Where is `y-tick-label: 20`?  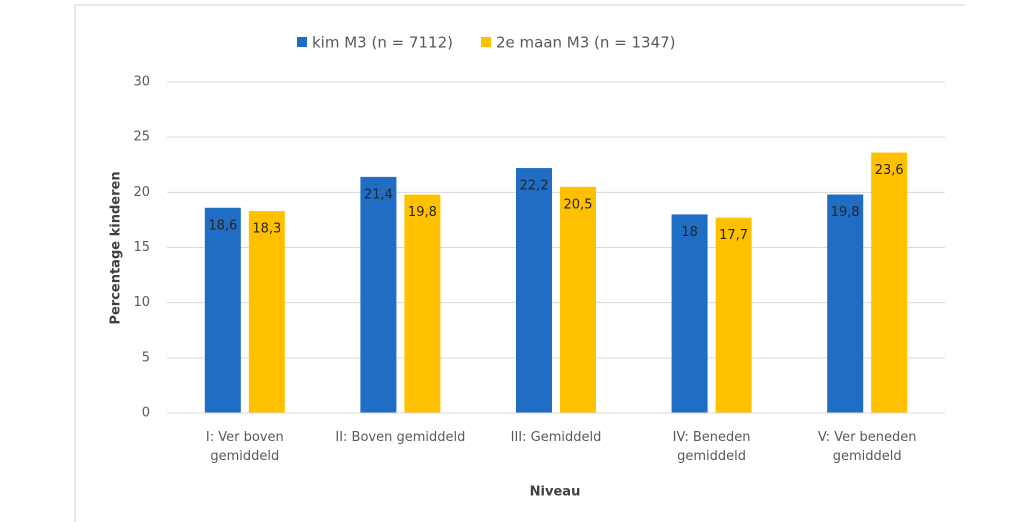 y-tick-label: 20 is located at coordinates (141, 192).